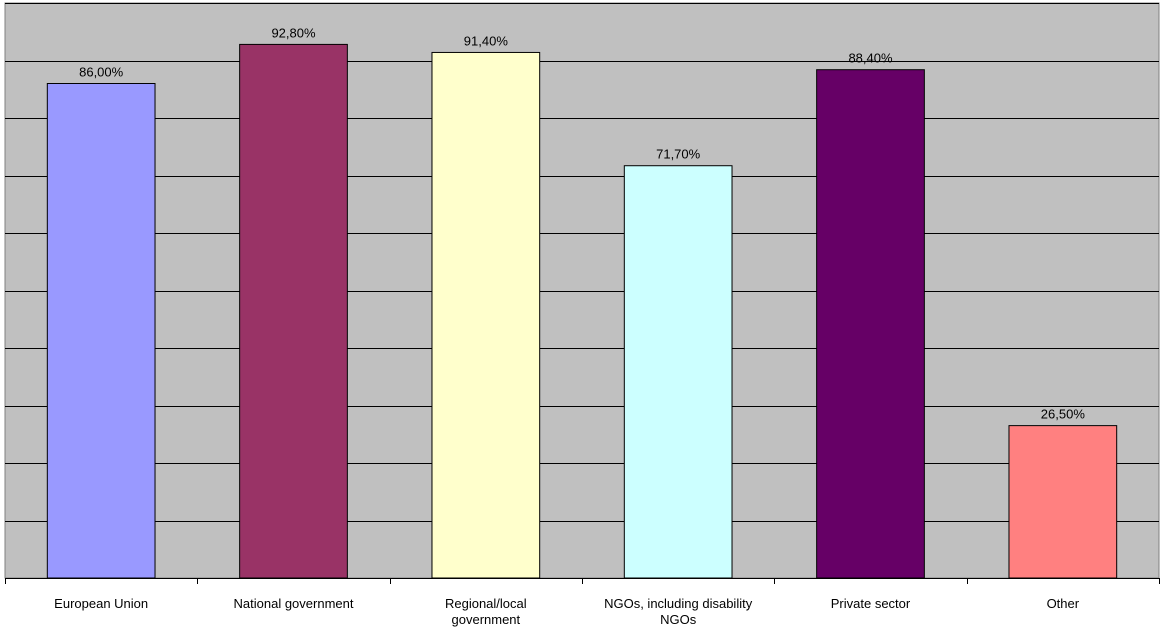  I want to click on x-tick-label: European Union, so click(101, 603).